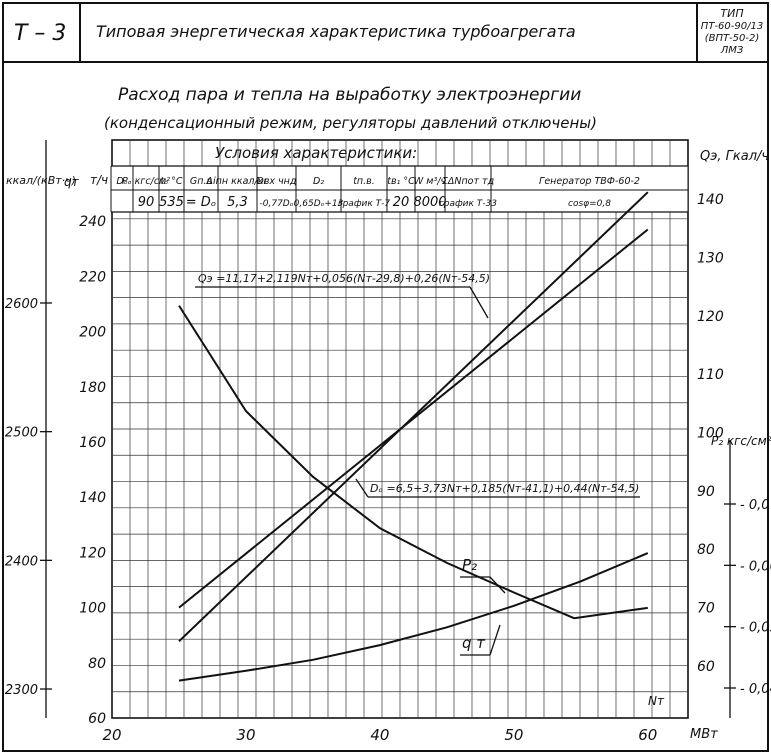  Describe the element at coordinates (755, 628) in the screenshot. I see `pressure-tick-label: - 0,05` at that location.